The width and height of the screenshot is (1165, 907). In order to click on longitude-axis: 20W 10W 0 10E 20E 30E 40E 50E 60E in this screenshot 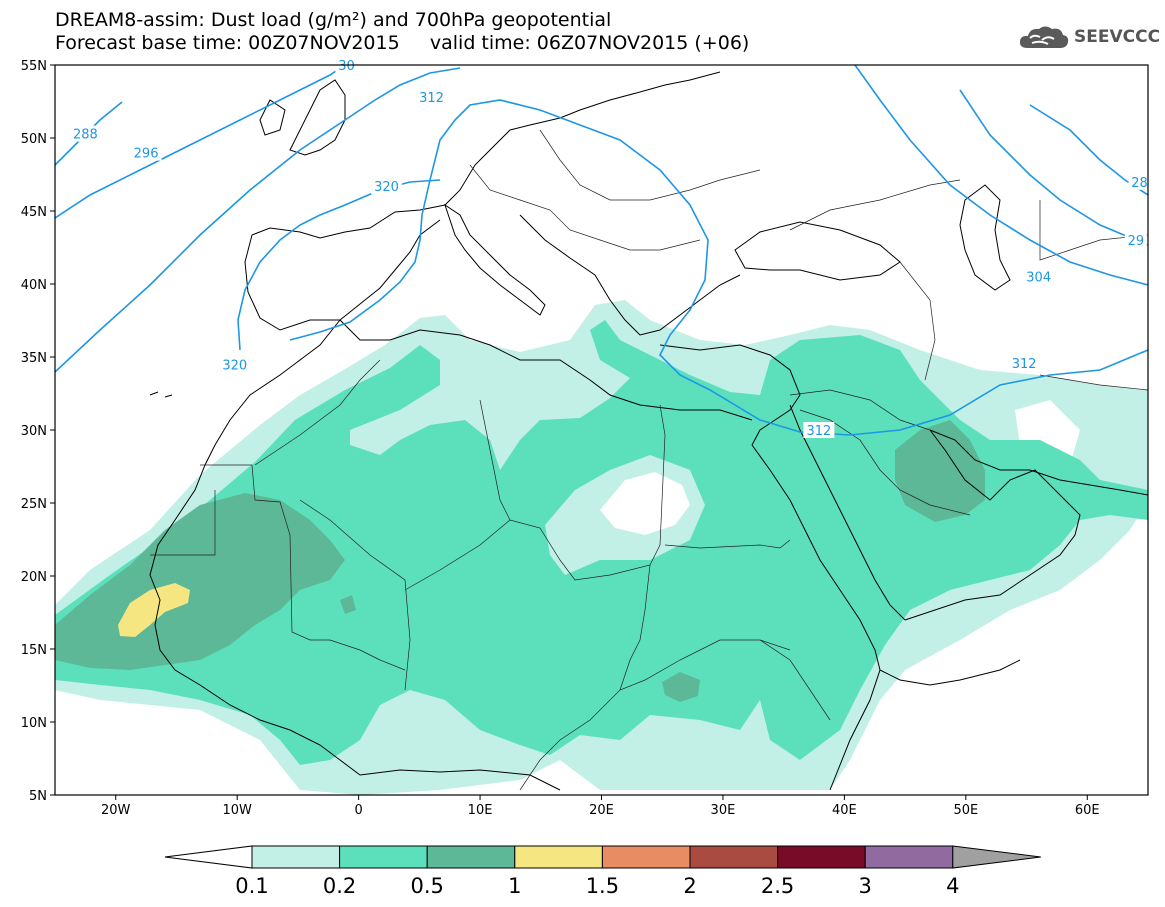, I will do `click(600, 806)`.